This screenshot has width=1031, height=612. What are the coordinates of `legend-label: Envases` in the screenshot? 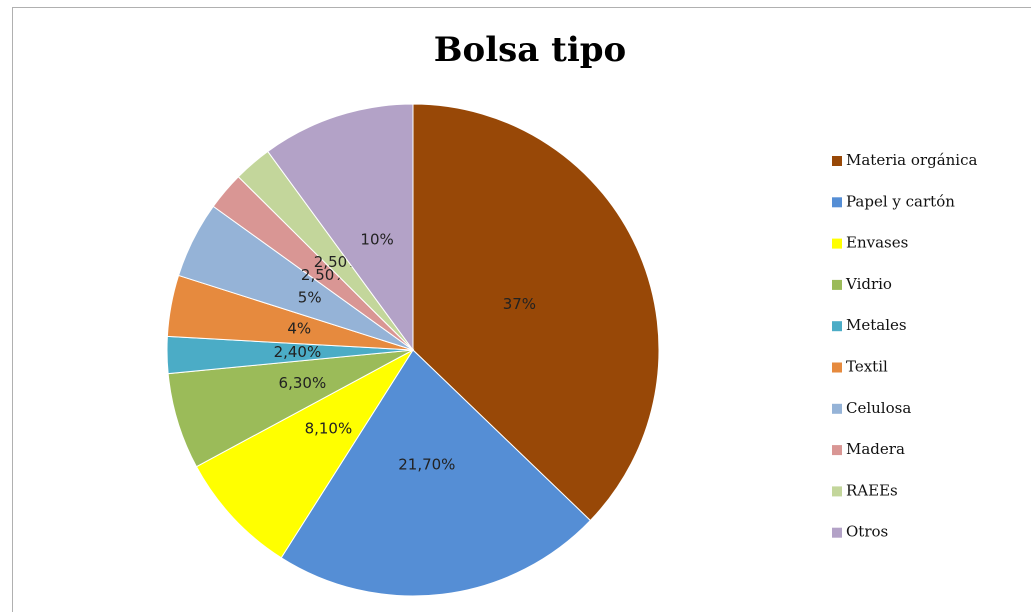 It's located at (877, 243).